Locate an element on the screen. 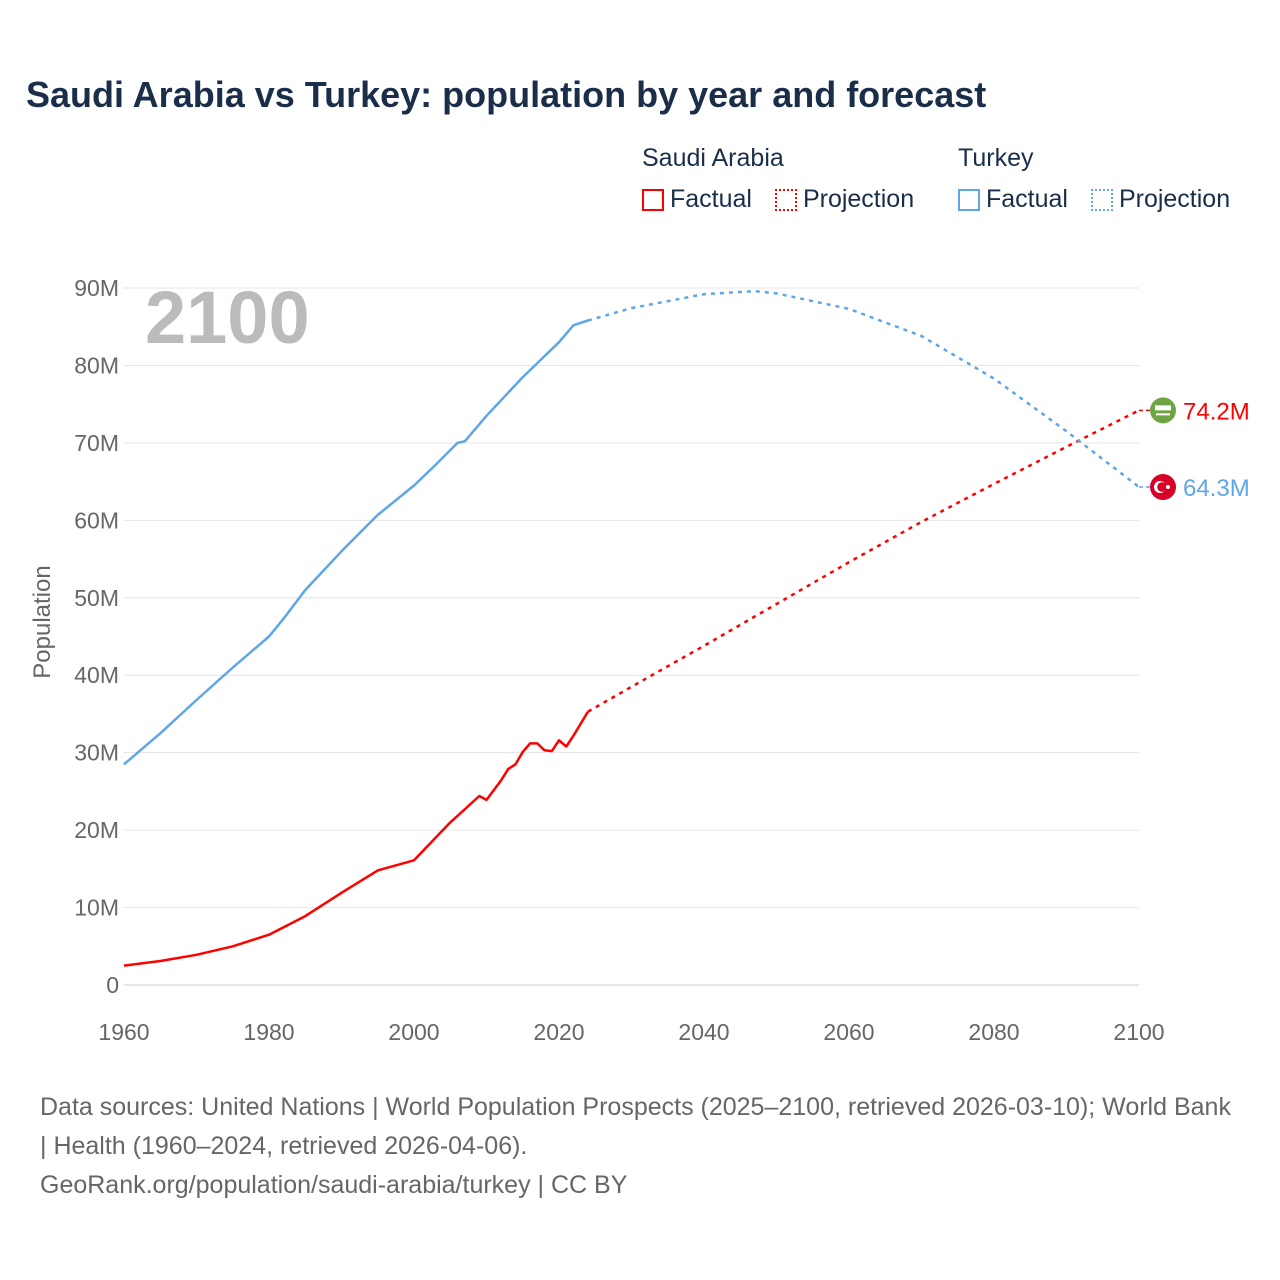  y-tick-label: 70M is located at coordinates (96, 443).